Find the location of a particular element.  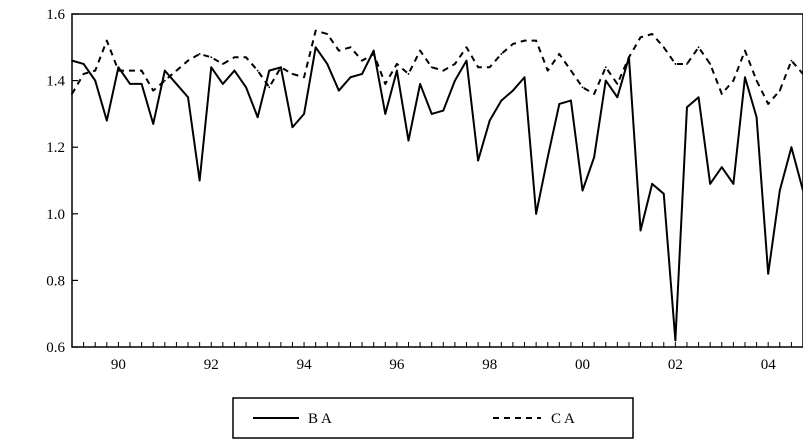

x-tick-label: 04 is located at coordinates (769, 365).